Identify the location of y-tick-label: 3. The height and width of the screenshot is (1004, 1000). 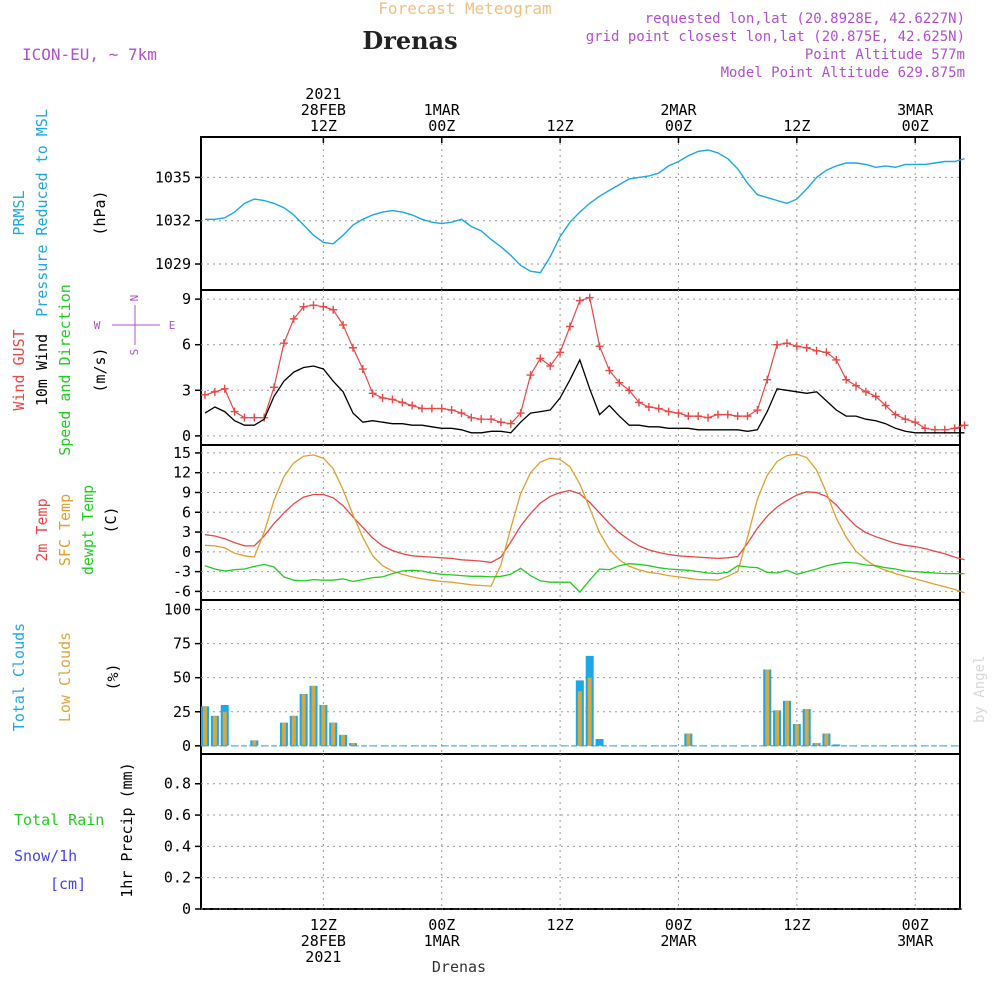
(186, 390).